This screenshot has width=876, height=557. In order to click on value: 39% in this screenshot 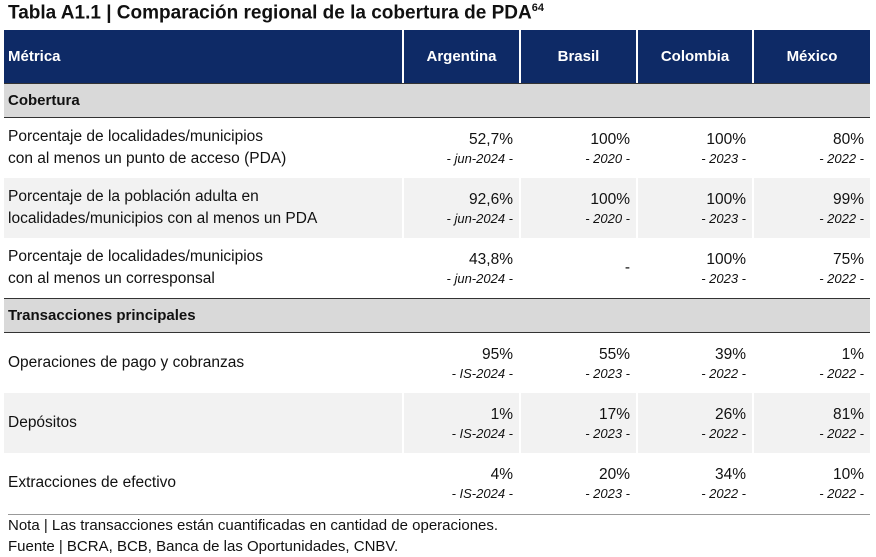, I will do `click(730, 354)`.